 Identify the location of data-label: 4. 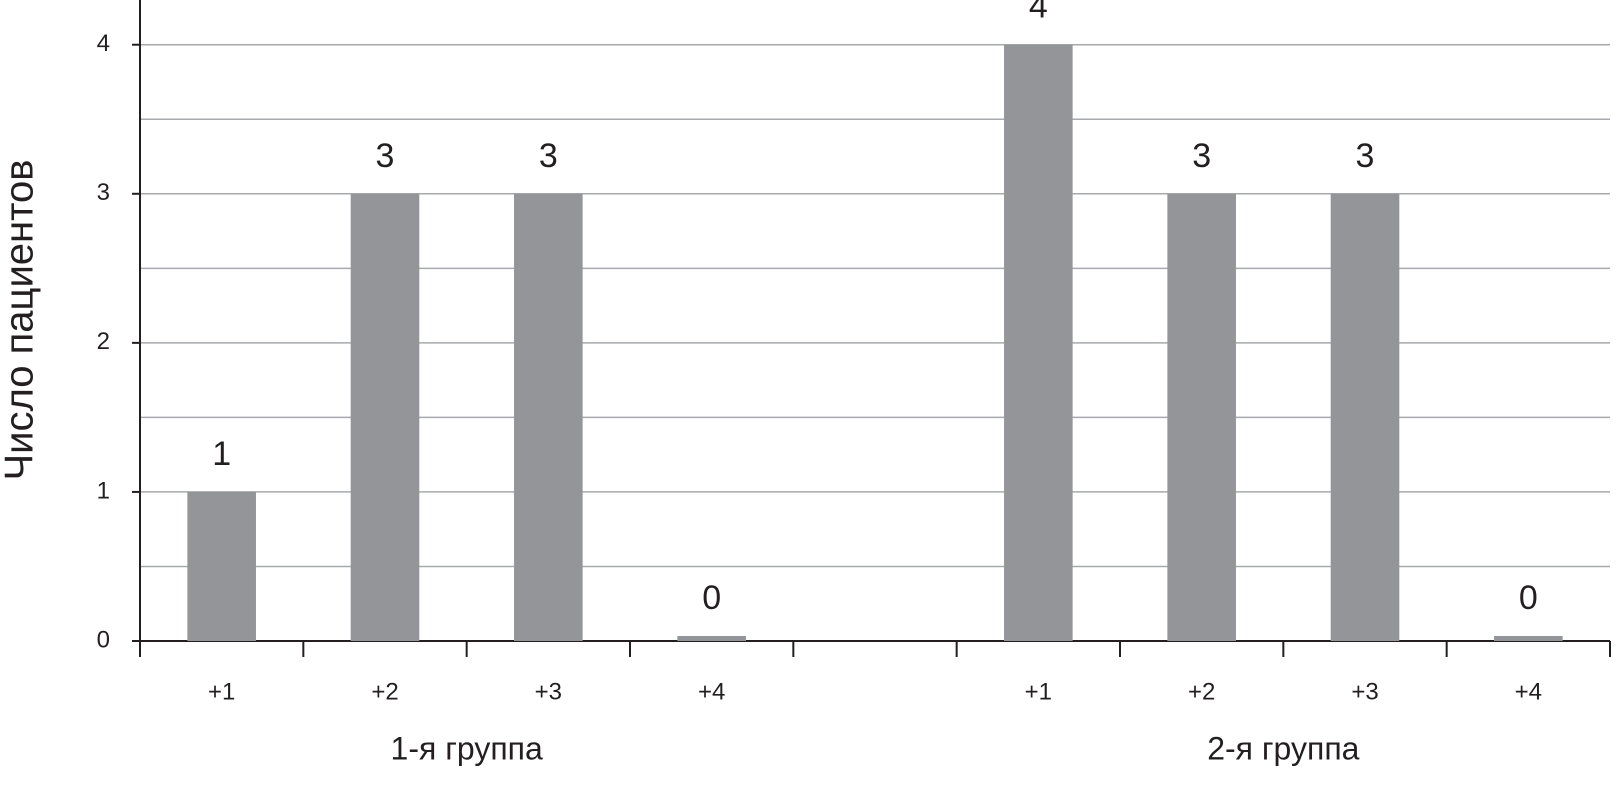
(1038, 13).